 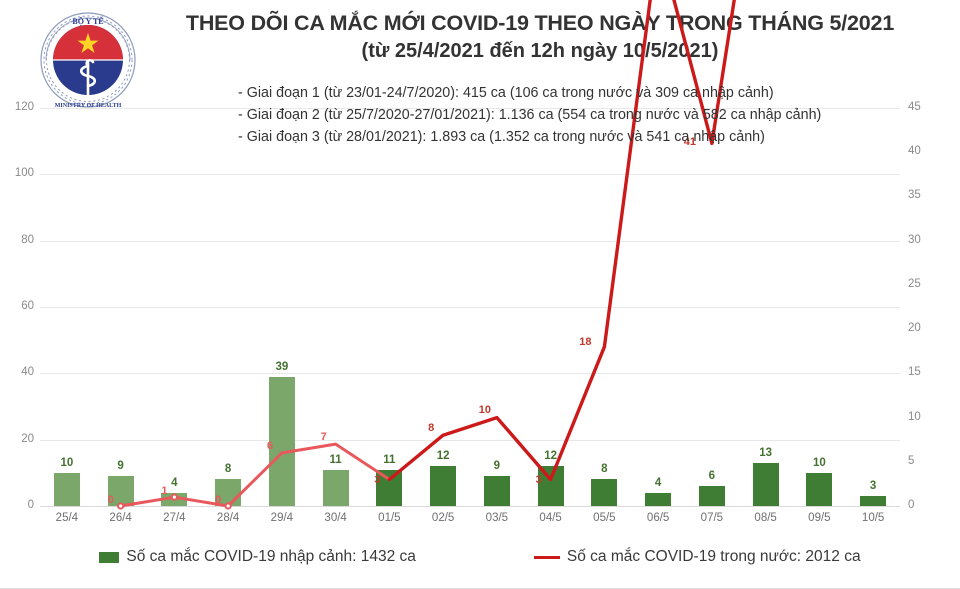 What do you see at coordinates (819, 518) in the screenshot?
I see `x-axis-tick-09-5: 09/5` at bounding box center [819, 518].